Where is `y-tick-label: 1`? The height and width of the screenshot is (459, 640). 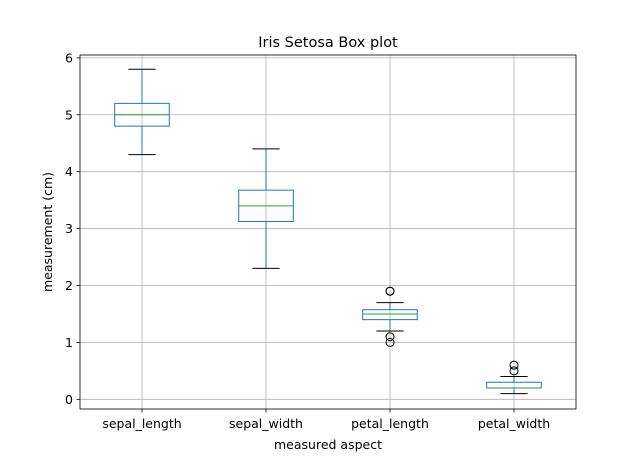 y-tick-label: 1 is located at coordinates (69, 342).